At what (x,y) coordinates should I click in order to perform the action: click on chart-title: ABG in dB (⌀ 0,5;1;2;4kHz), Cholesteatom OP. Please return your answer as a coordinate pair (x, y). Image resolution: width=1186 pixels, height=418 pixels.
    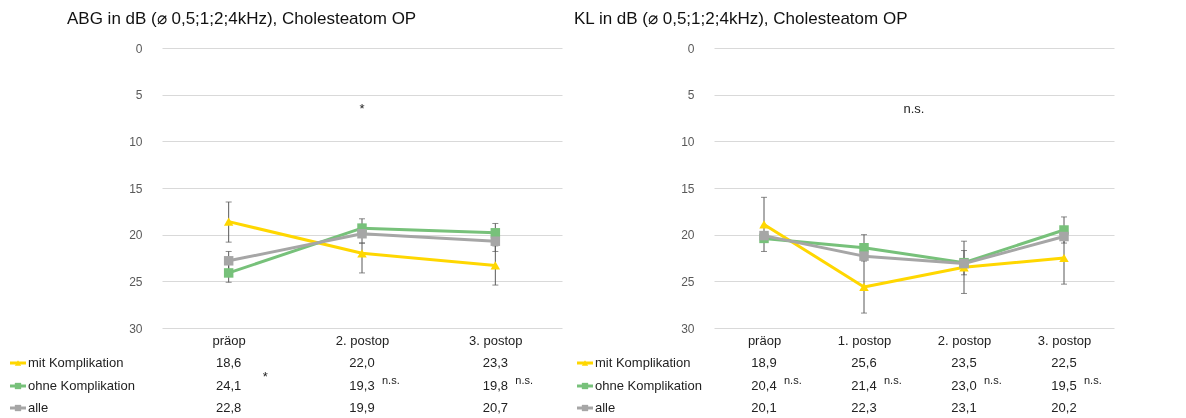
    Looking at the image, I should click on (242, 18).